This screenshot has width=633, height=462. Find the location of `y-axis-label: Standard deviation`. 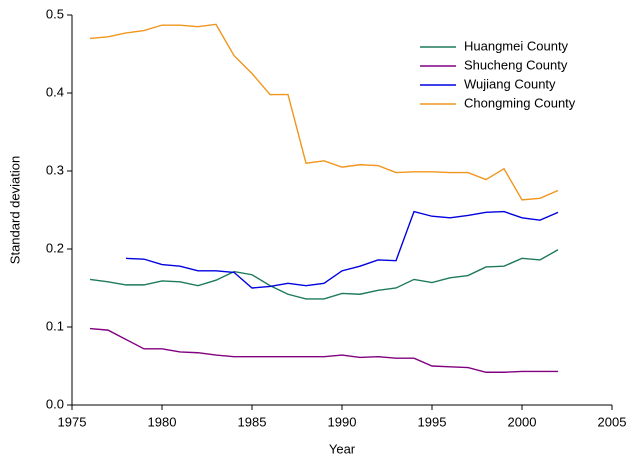

y-axis-label: Standard deviation is located at coordinates (14, 210).